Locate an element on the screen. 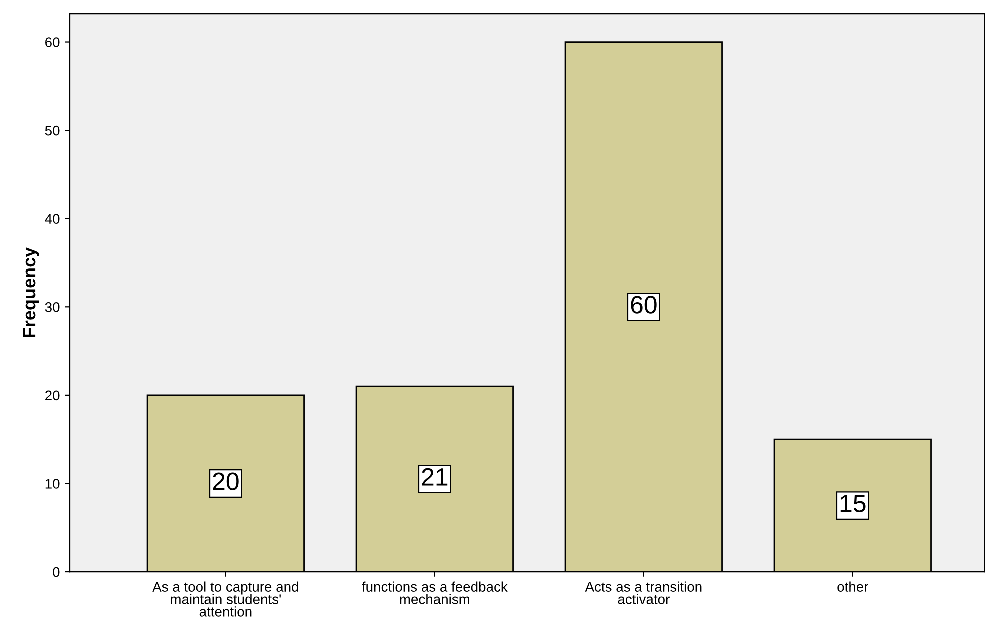 The image size is (993, 637). data-label: 15 is located at coordinates (853, 504).